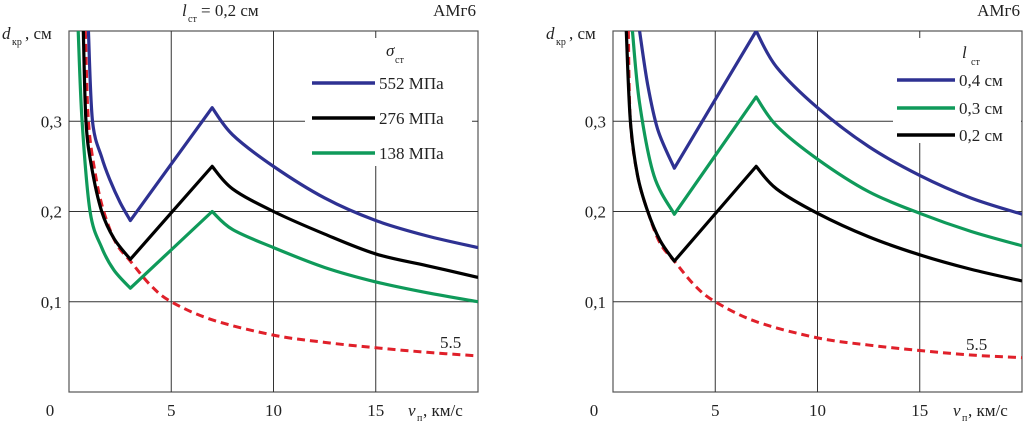 The height and width of the screenshot is (425, 1034). I want to click on title-sub: ст, so click(192, 19).